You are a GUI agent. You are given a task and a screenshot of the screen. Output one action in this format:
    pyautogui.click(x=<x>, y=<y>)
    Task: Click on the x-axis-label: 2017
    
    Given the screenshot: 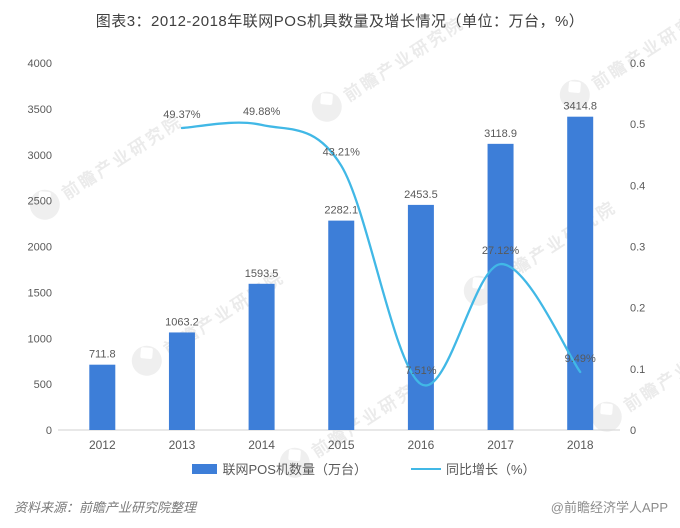 What is the action you would take?
    pyautogui.click(x=500, y=445)
    